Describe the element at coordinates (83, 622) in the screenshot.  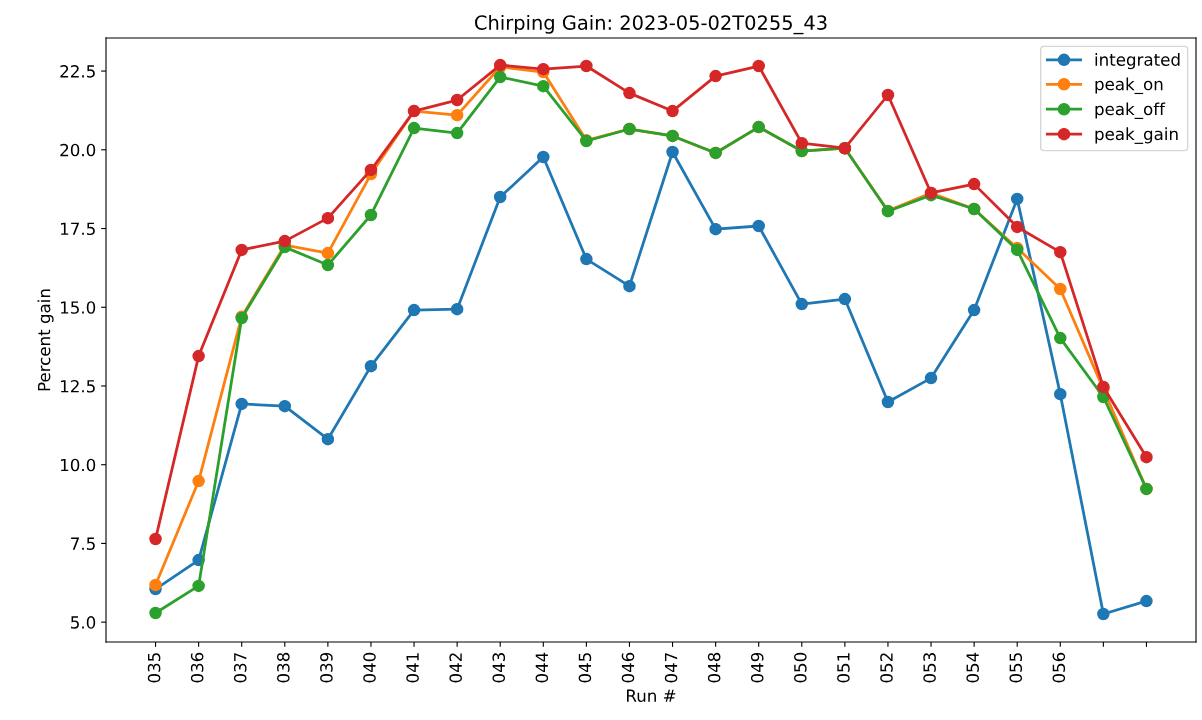
I see `y-tick-label: 5.0` at that location.